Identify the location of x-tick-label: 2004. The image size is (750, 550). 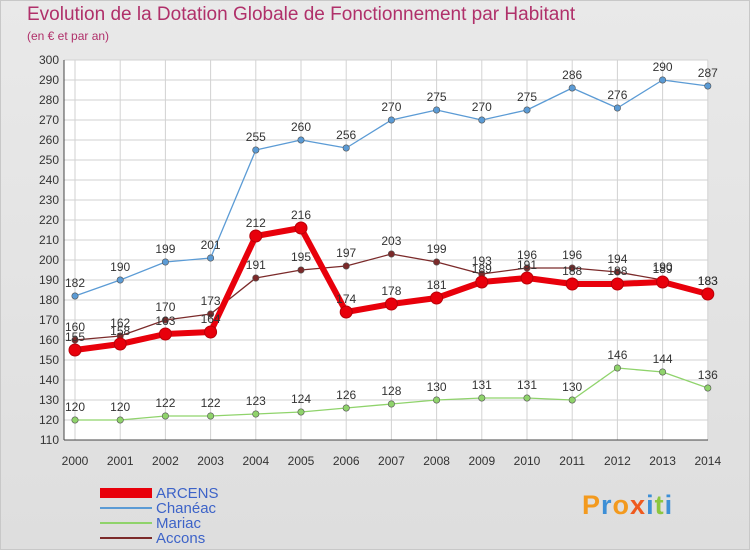
(255, 461).